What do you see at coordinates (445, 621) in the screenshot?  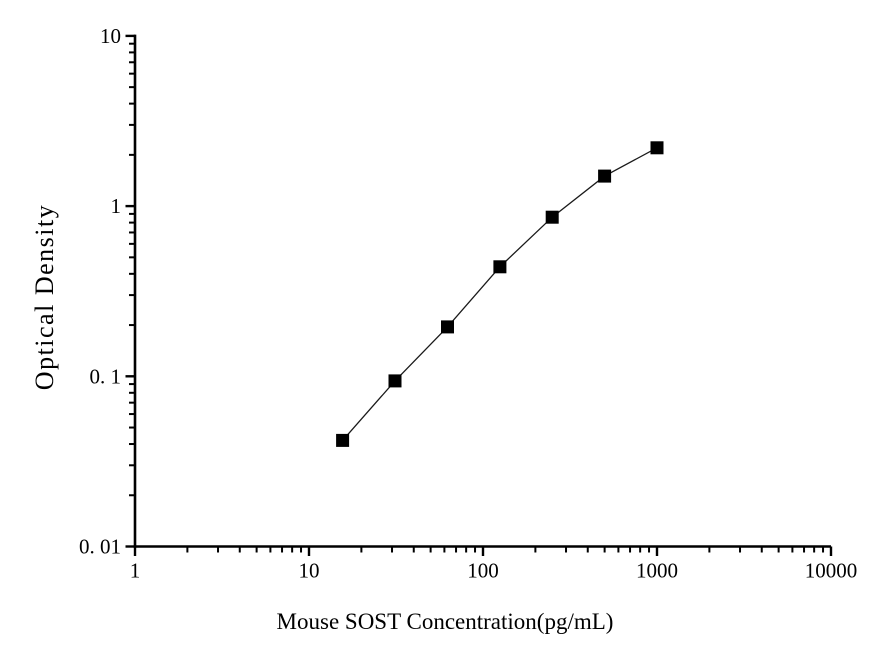 I see `x-axis-title: Mouse SOST Concentration(pg/mL)` at bounding box center [445, 621].